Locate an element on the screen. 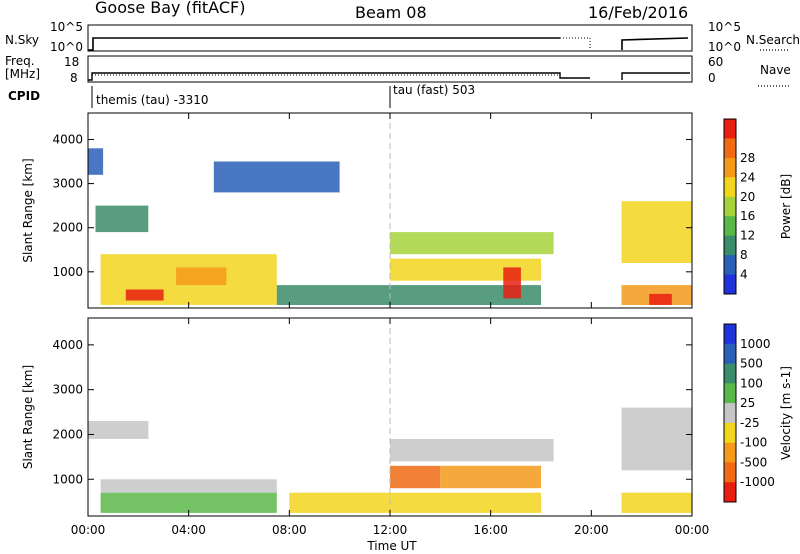  beam-label: Beam 08 is located at coordinates (391, 12).